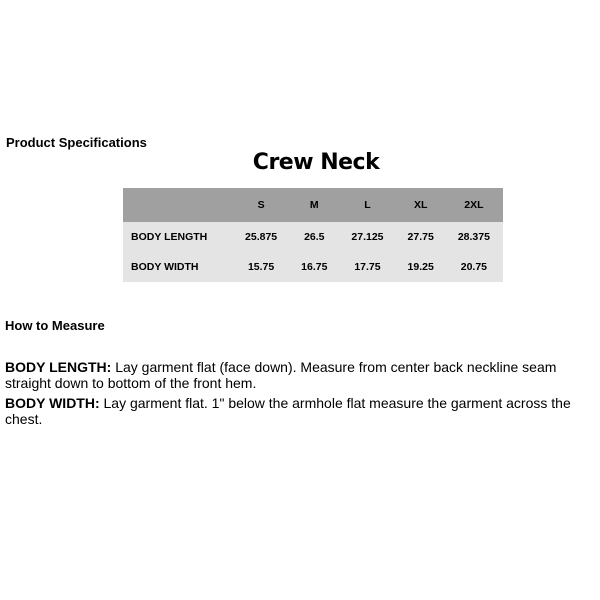  What do you see at coordinates (473, 205) in the screenshot?
I see `header-cell: 2XL` at bounding box center [473, 205].